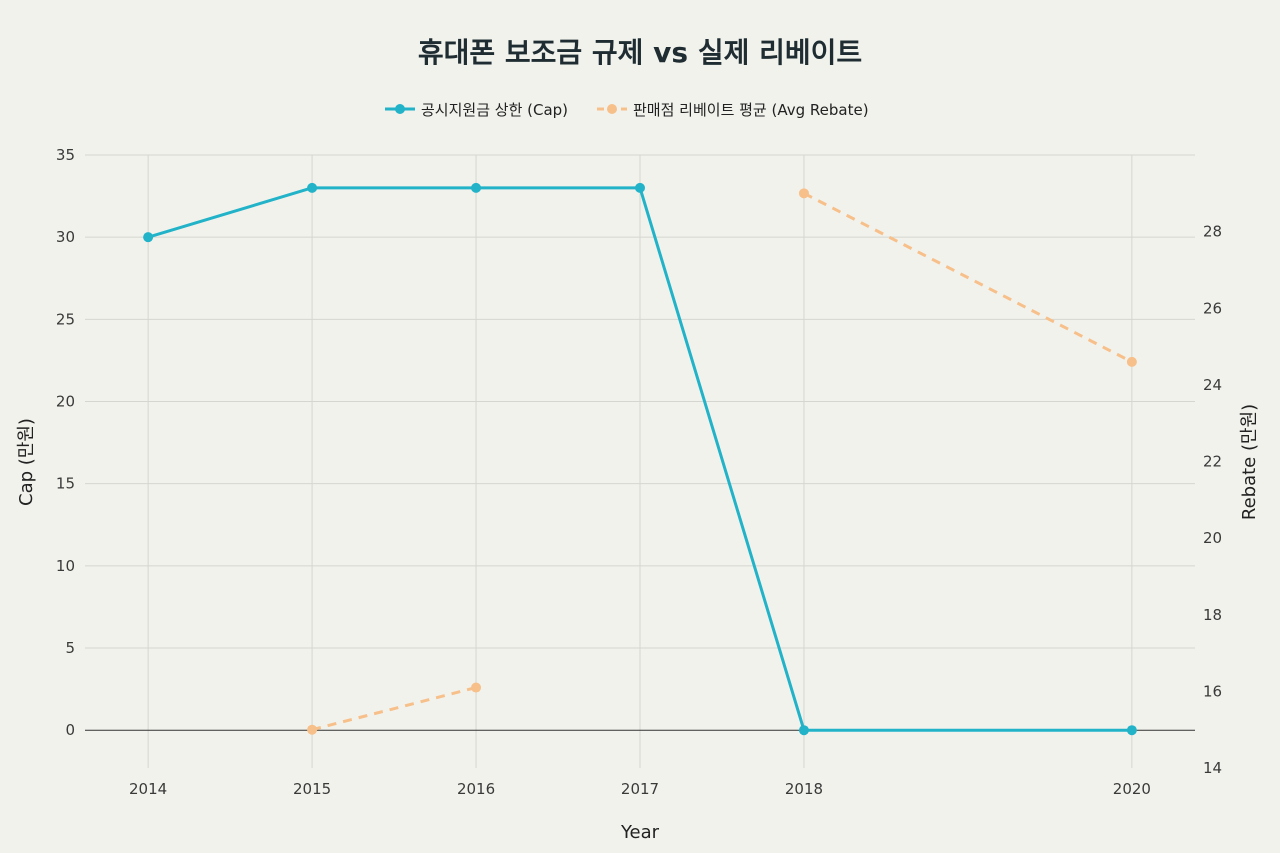  What do you see at coordinates (65, 319) in the screenshot?
I see `y-tick-label: 25` at bounding box center [65, 319].